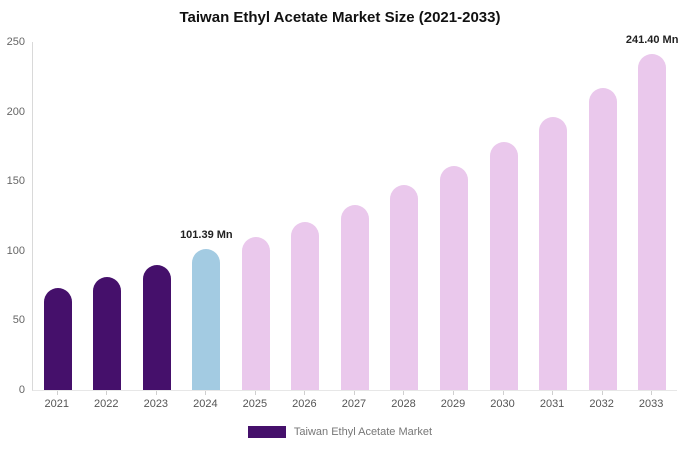  What do you see at coordinates (354, 297) in the screenshot?
I see `bar-2027` at bounding box center [354, 297].